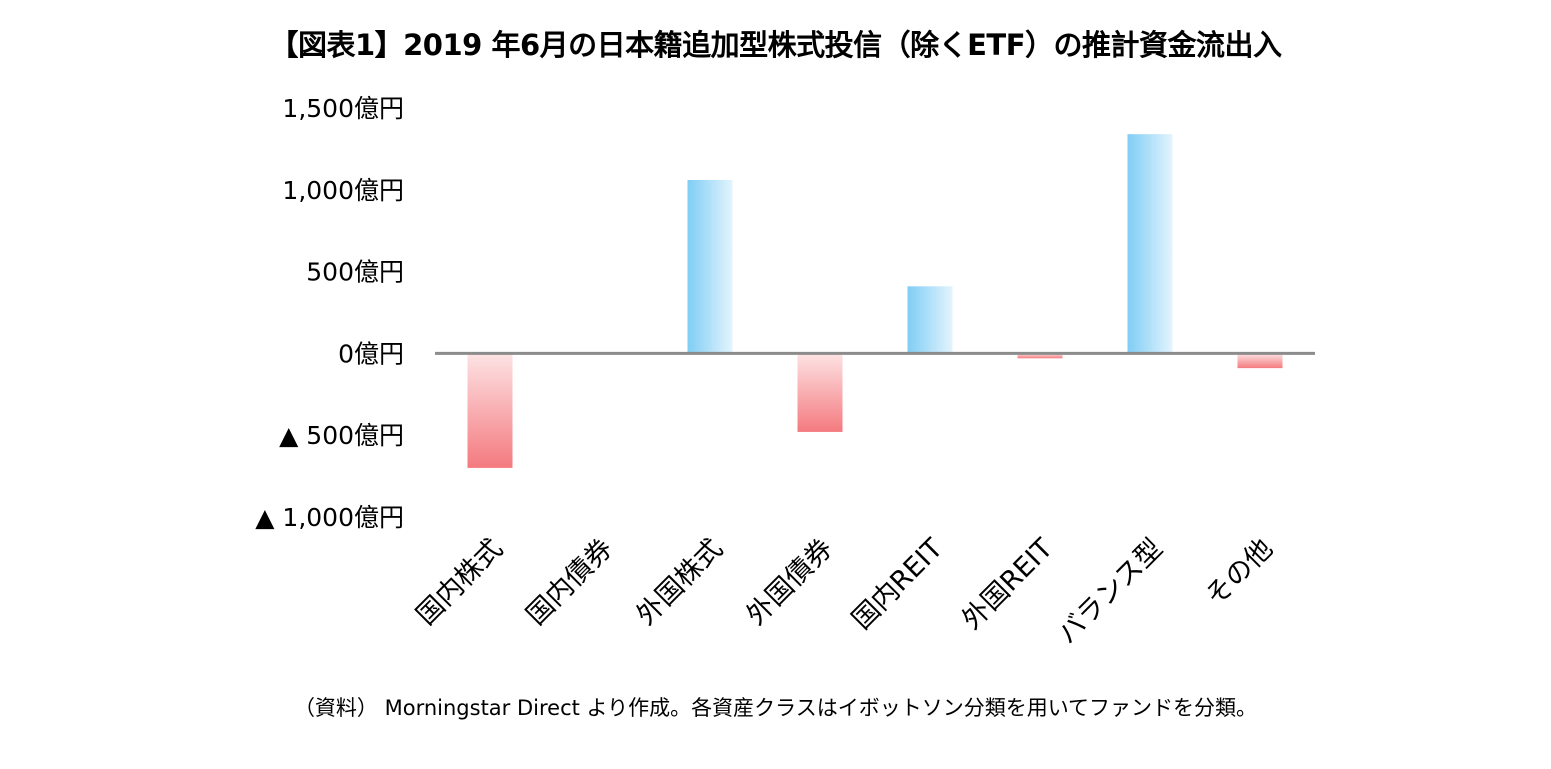 Image resolution: width=1551 pixels, height=769 pixels. Describe the element at coordinates (1007, 584) in the screenshot. I see `x-tick-label: 外国REIT` at that location.